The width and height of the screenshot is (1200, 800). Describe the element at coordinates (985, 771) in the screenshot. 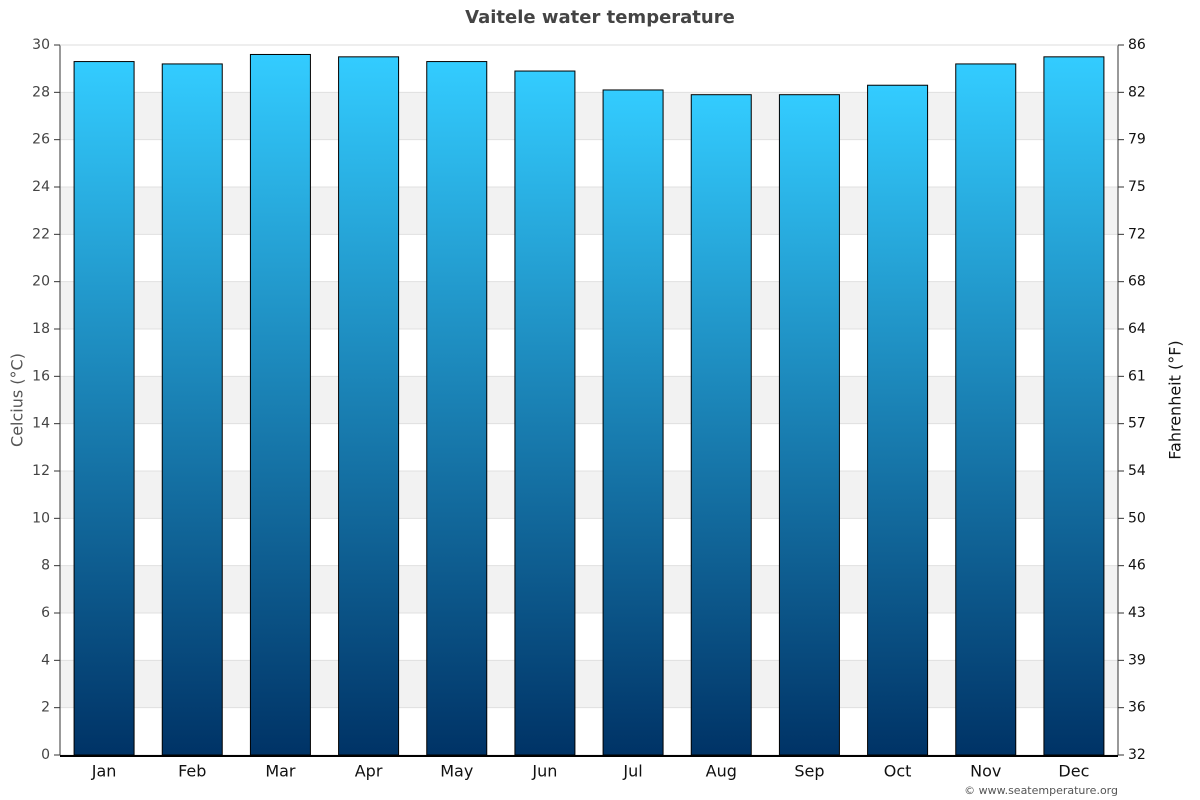

I see `x-tick-label: Nov` at that location.